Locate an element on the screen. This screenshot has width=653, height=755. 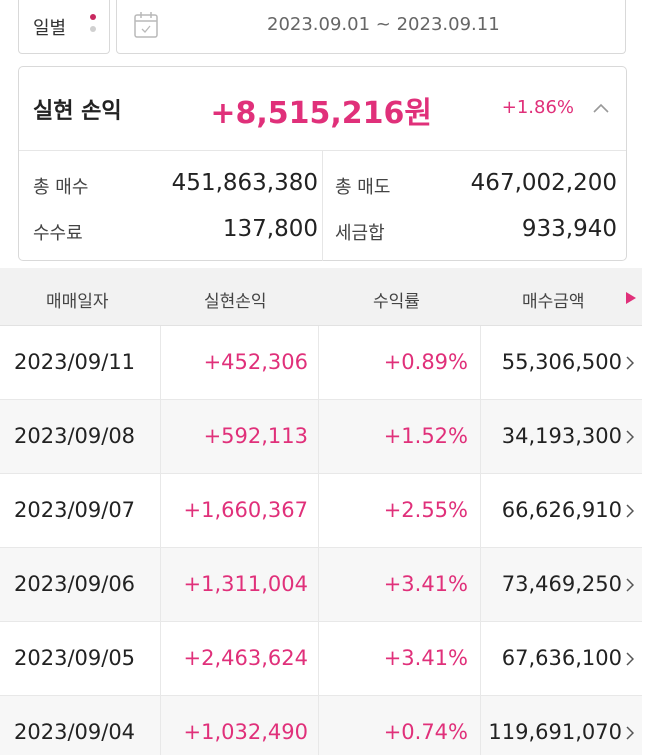
period-select: 일별 is located at coordinates (64, 27).